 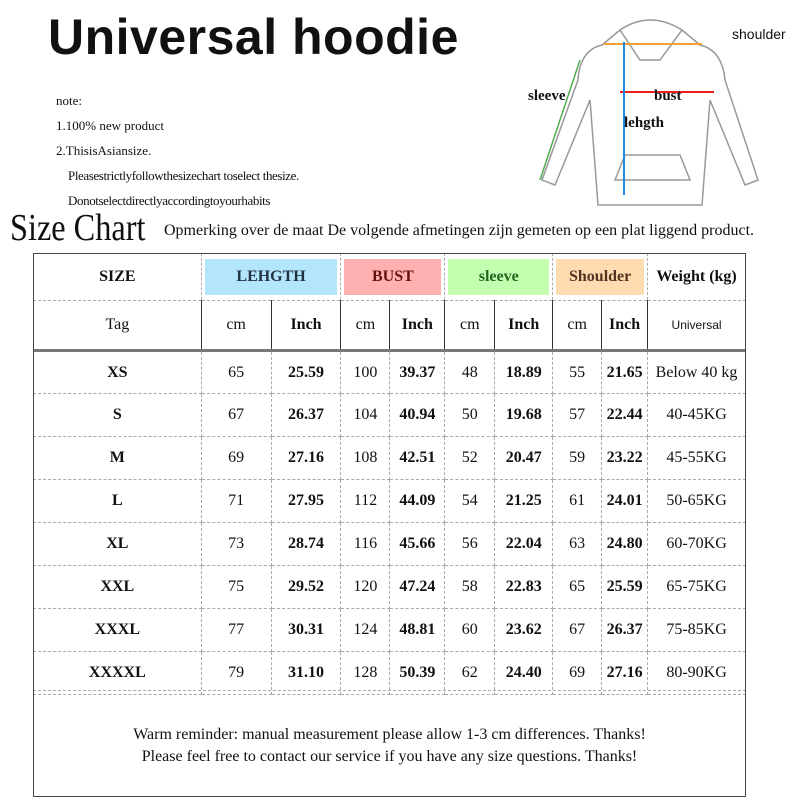 I want to click on length-inch: 28.74, so click(x=306, y=544).